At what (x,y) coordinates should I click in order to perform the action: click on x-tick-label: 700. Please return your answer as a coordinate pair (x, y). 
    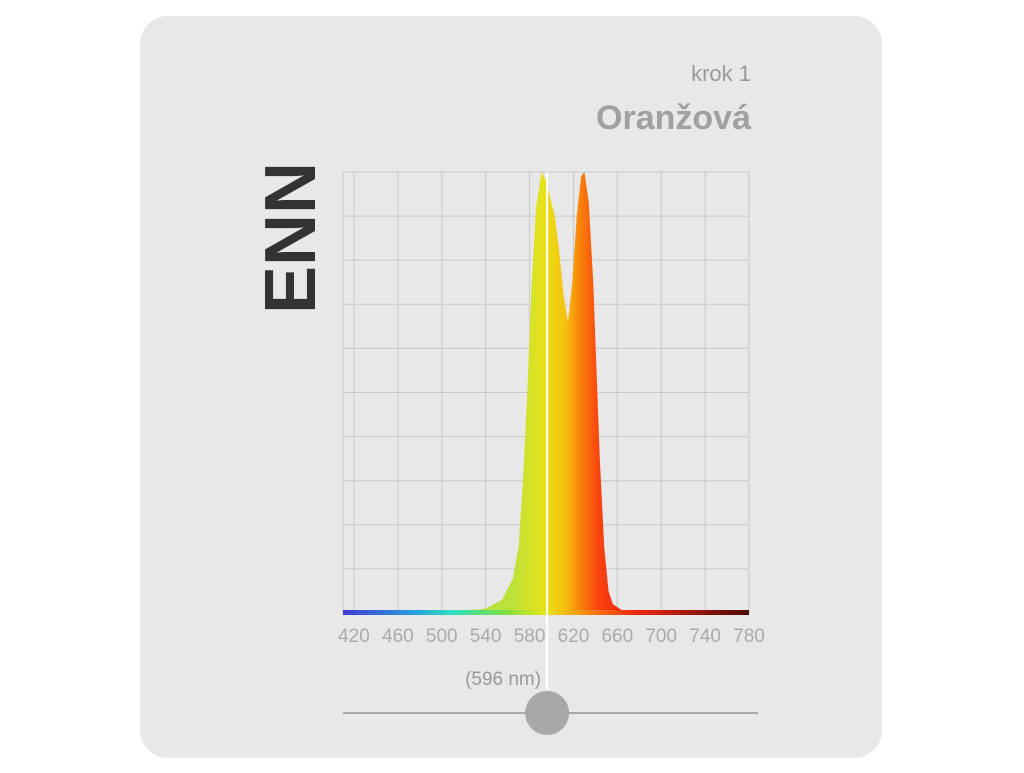
    Looking at the image, I should click on (661, 636).